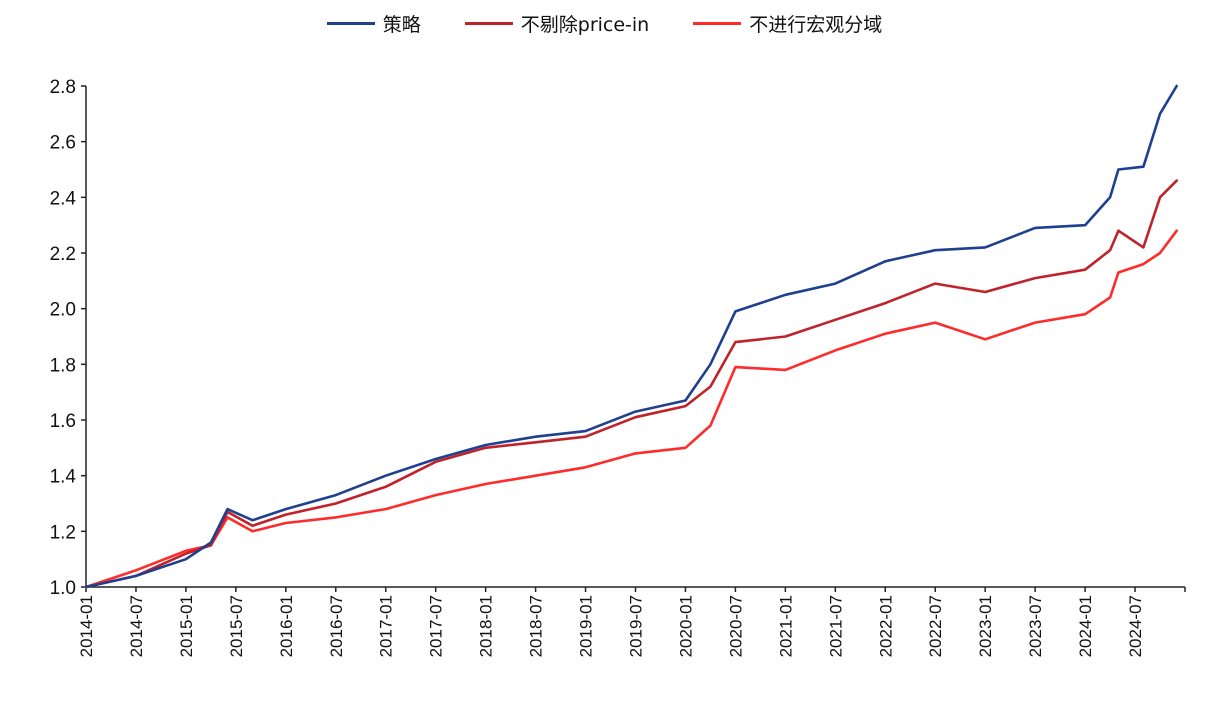  Describe the element at coordinates (636, 626) in the screenshot. I see `x-tick-label-11: 2019-07` at that location.